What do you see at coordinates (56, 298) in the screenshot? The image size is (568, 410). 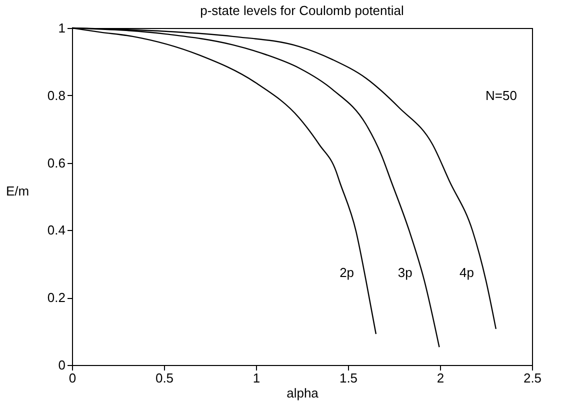 I see `y-tick-label: 0.2` at bounding box center [56, 298].